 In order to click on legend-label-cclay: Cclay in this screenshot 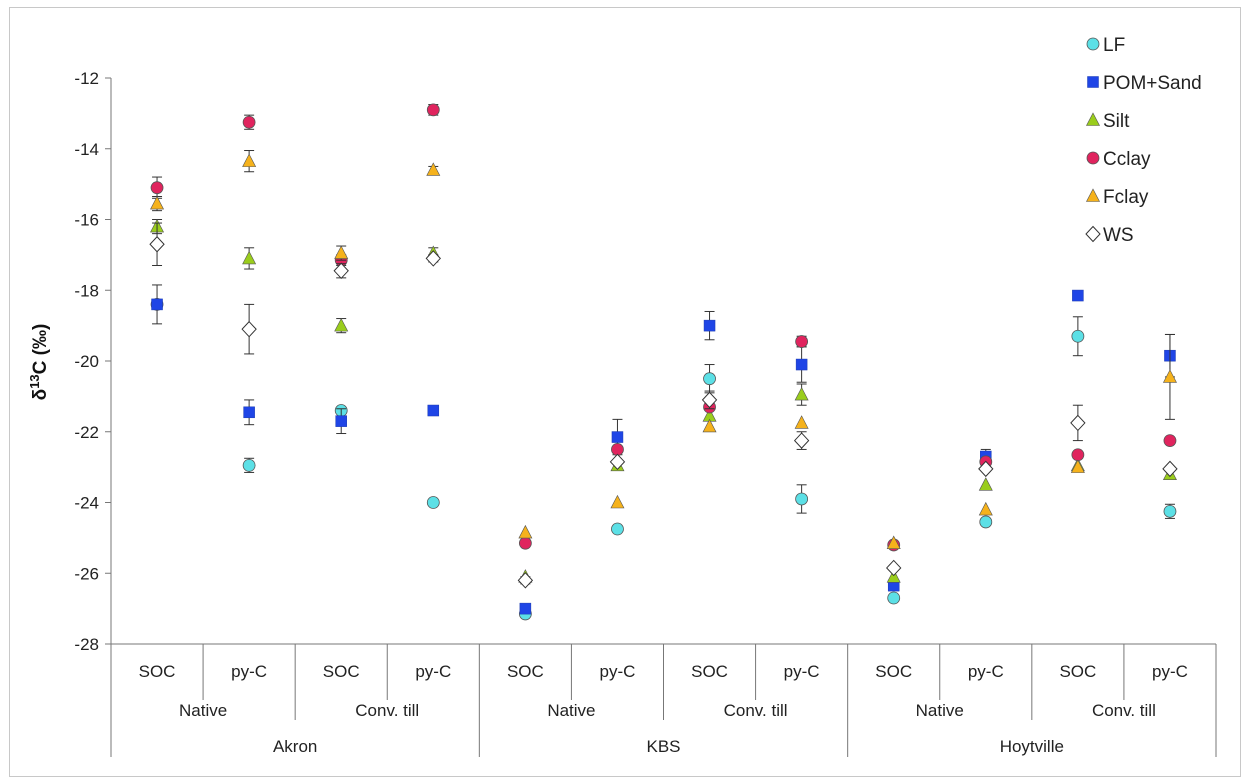, I will do `click(1127, 159)`.